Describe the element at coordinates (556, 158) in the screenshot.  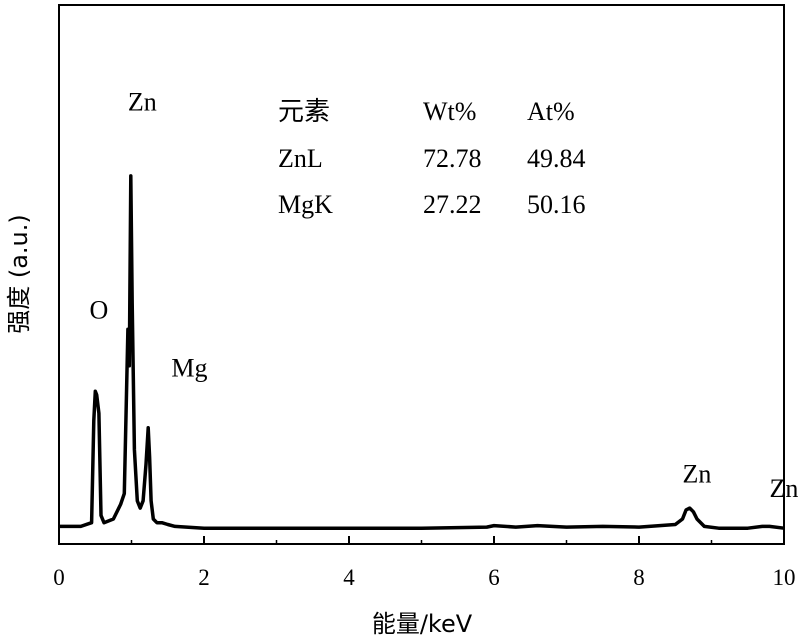
I see `table-row-at: 49.84` at that location.